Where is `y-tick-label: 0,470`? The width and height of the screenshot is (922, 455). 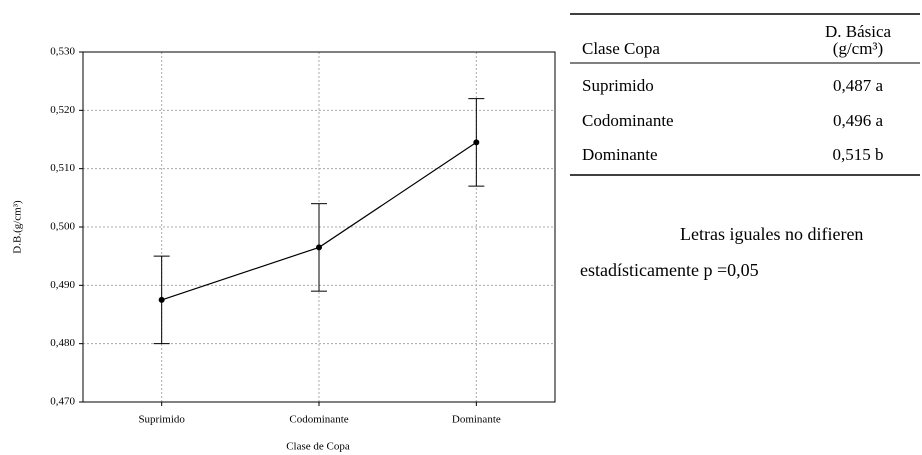 y-tick-label: 0,470 is located at coordinates (62, 402).